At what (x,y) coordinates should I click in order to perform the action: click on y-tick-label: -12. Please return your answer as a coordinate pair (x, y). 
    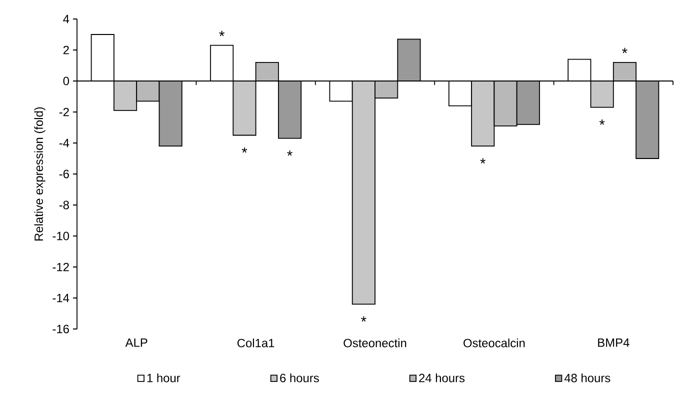
    Looking at the image, I should click on (60, 267).